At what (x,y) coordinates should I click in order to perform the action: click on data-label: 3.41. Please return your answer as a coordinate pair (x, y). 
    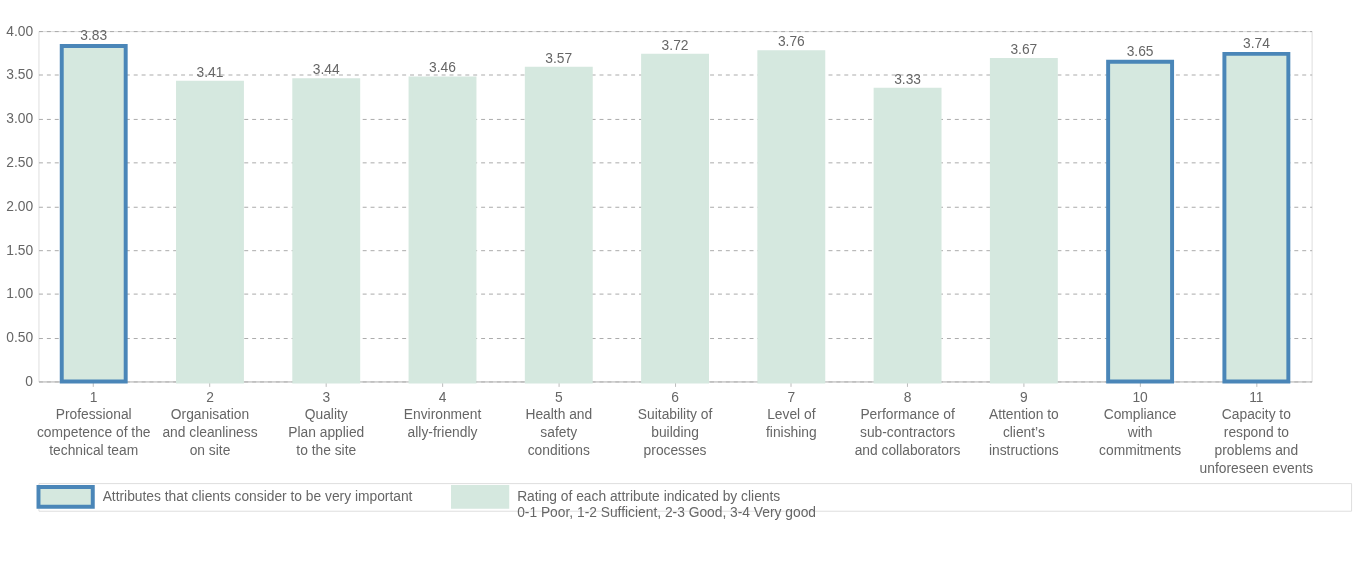
    Looking at the image, I should click on (210, 71).